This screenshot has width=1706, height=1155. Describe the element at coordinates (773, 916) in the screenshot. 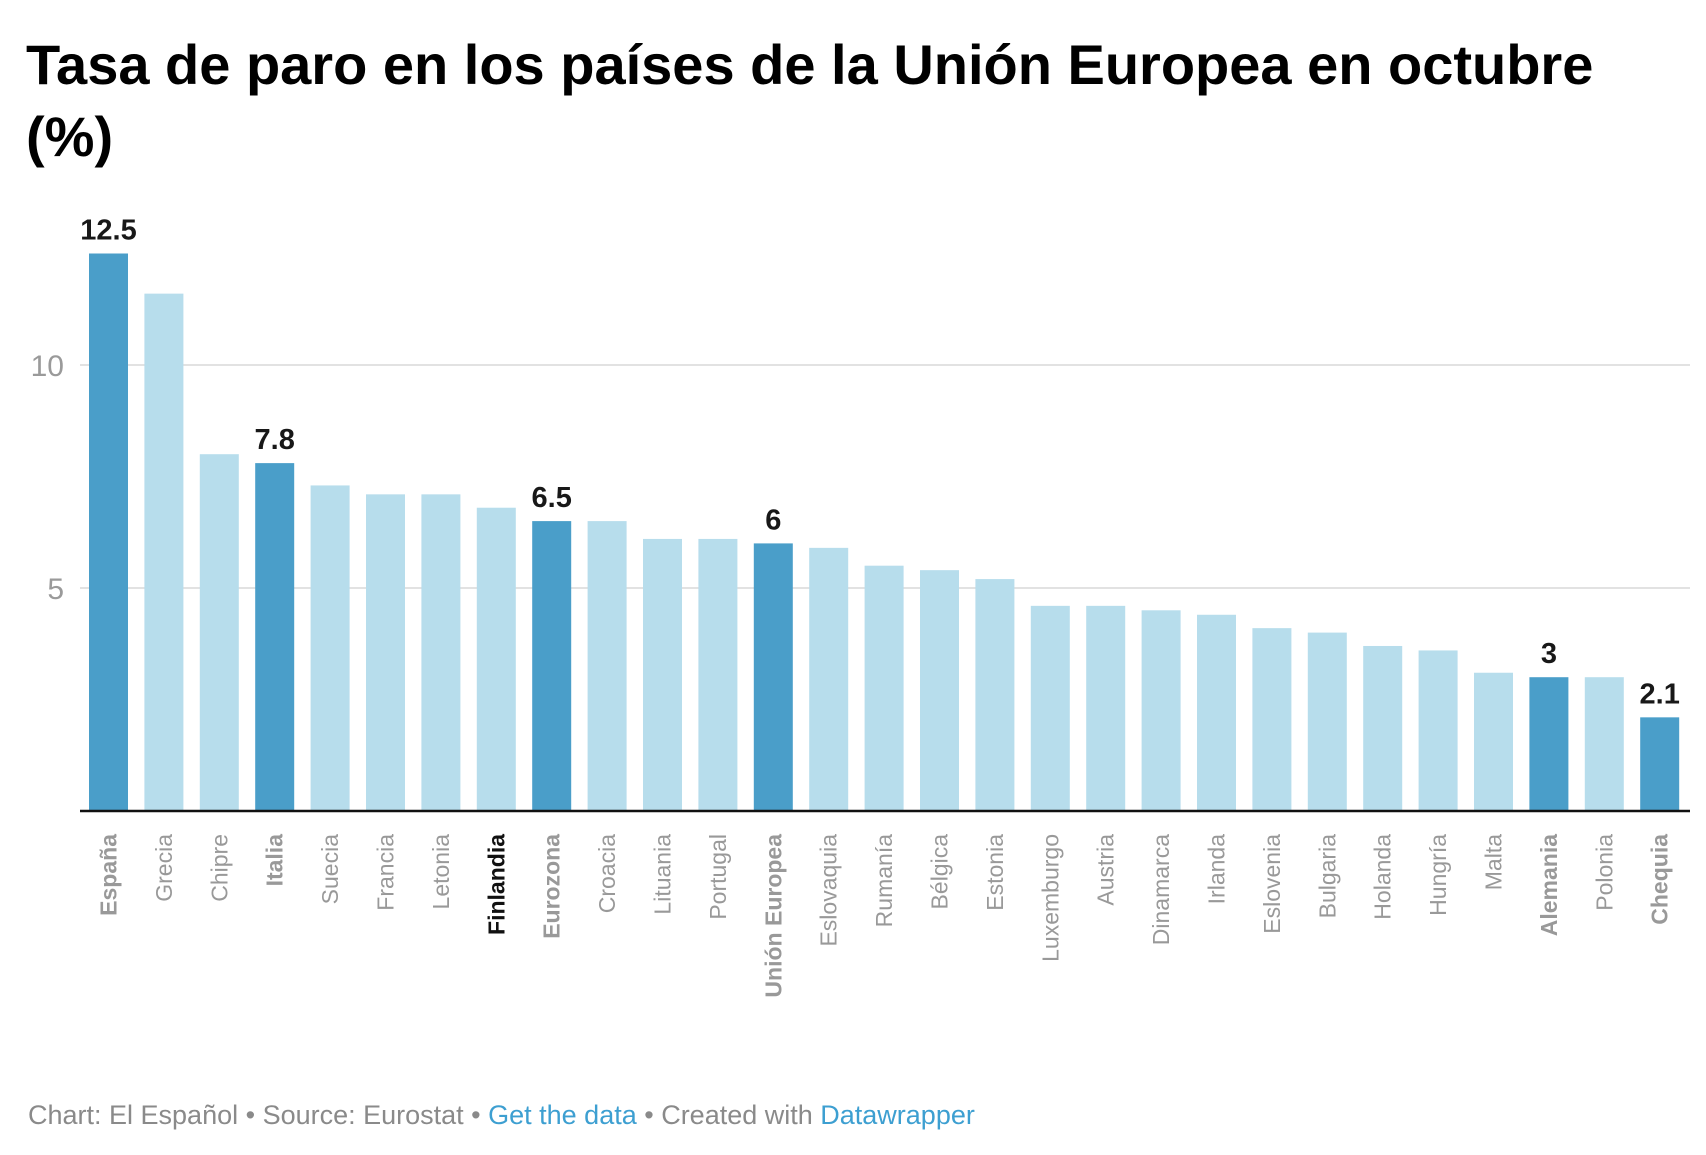

I see `category-label: Unión Europea` at that location.